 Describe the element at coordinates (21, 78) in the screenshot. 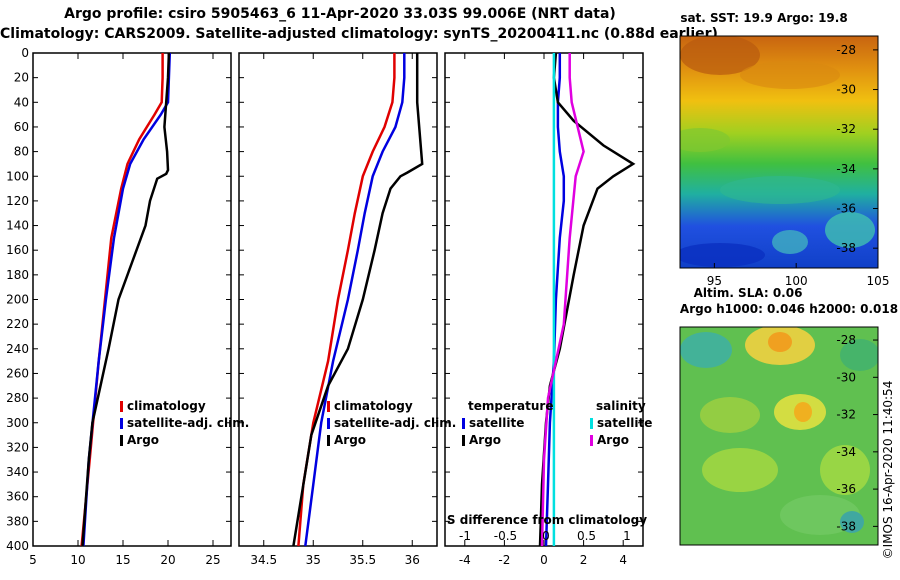

I see `y-tick-label: 20` at that location.